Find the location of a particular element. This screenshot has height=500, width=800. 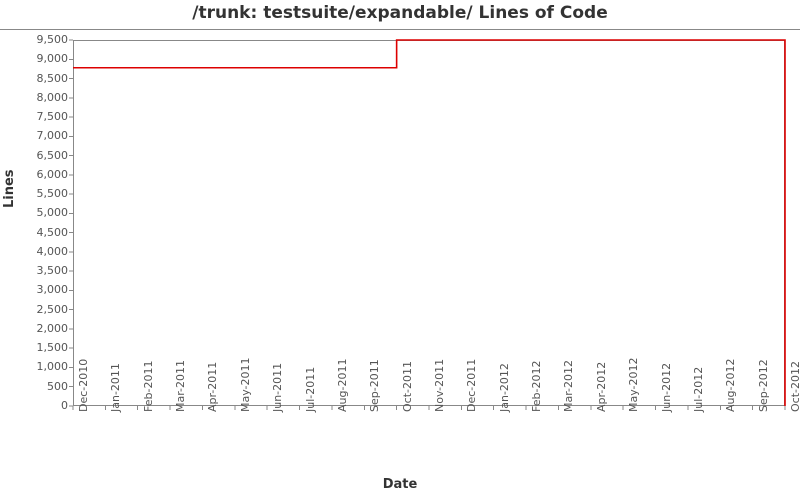

y-tick-label: 8,500 is located at coordinates (52, 78).